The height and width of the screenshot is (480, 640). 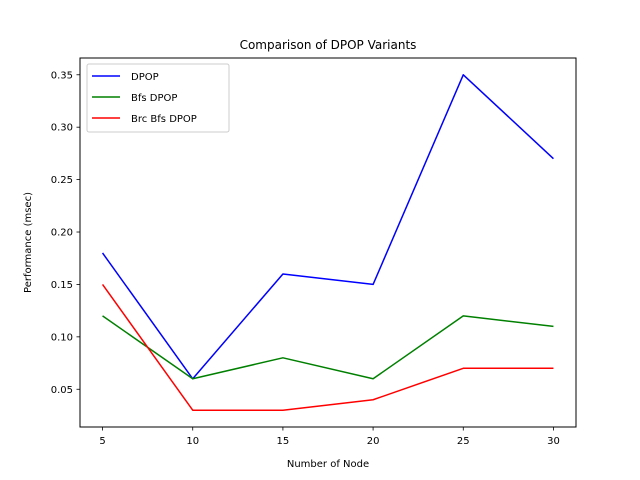 I want to click on legend-box, so click(x=158, y=98).